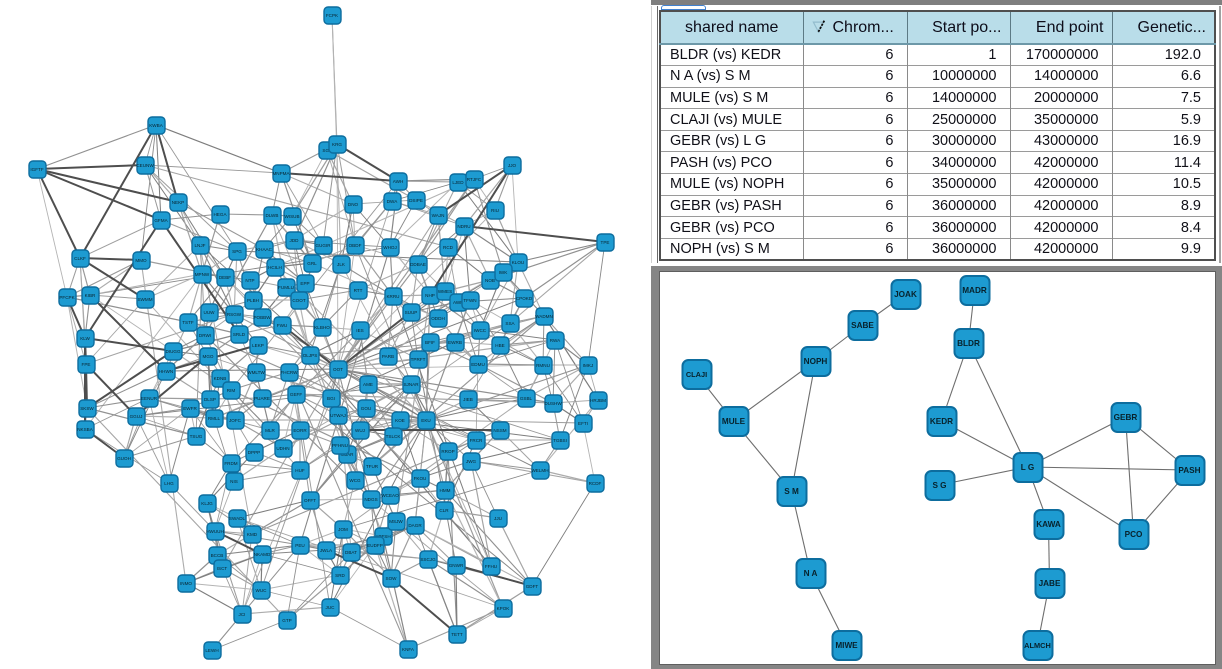 The image size is (1222, 669). I want to click on svg-text: UDHN, so click(282, 448).